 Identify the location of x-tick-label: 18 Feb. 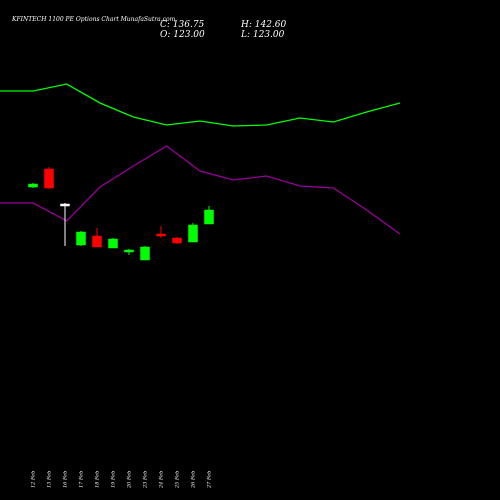
(98, 479).